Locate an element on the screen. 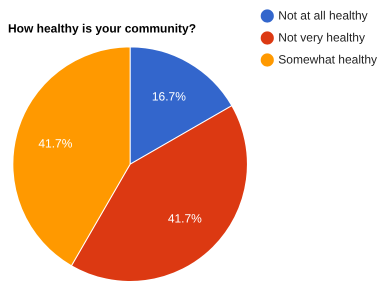  legend-label: Somewhat healthy is located at coordinates (328, 59).